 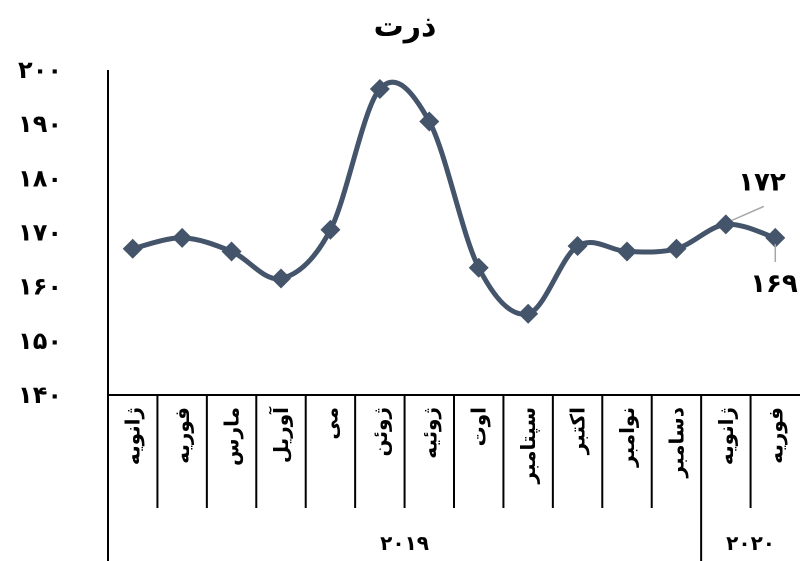 What do you see at coordinates (40, 70) in the screenshot?
I see `y-tick-label: ۲۰۰` at bounding box center [40, 70].